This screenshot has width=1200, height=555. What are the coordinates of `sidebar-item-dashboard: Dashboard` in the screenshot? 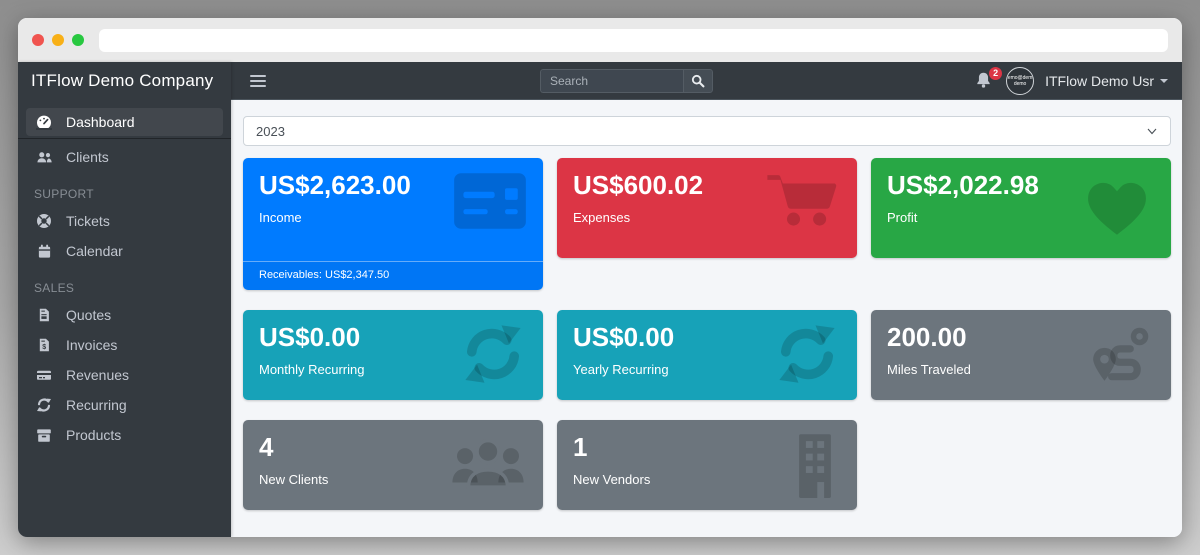 It's located at (124, 122).